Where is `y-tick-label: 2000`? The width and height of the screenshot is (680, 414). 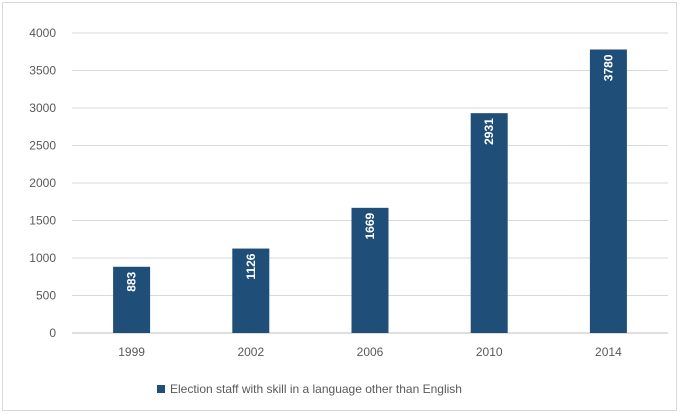
y-tick-label: 2000 is located at coordinates (42, 183).